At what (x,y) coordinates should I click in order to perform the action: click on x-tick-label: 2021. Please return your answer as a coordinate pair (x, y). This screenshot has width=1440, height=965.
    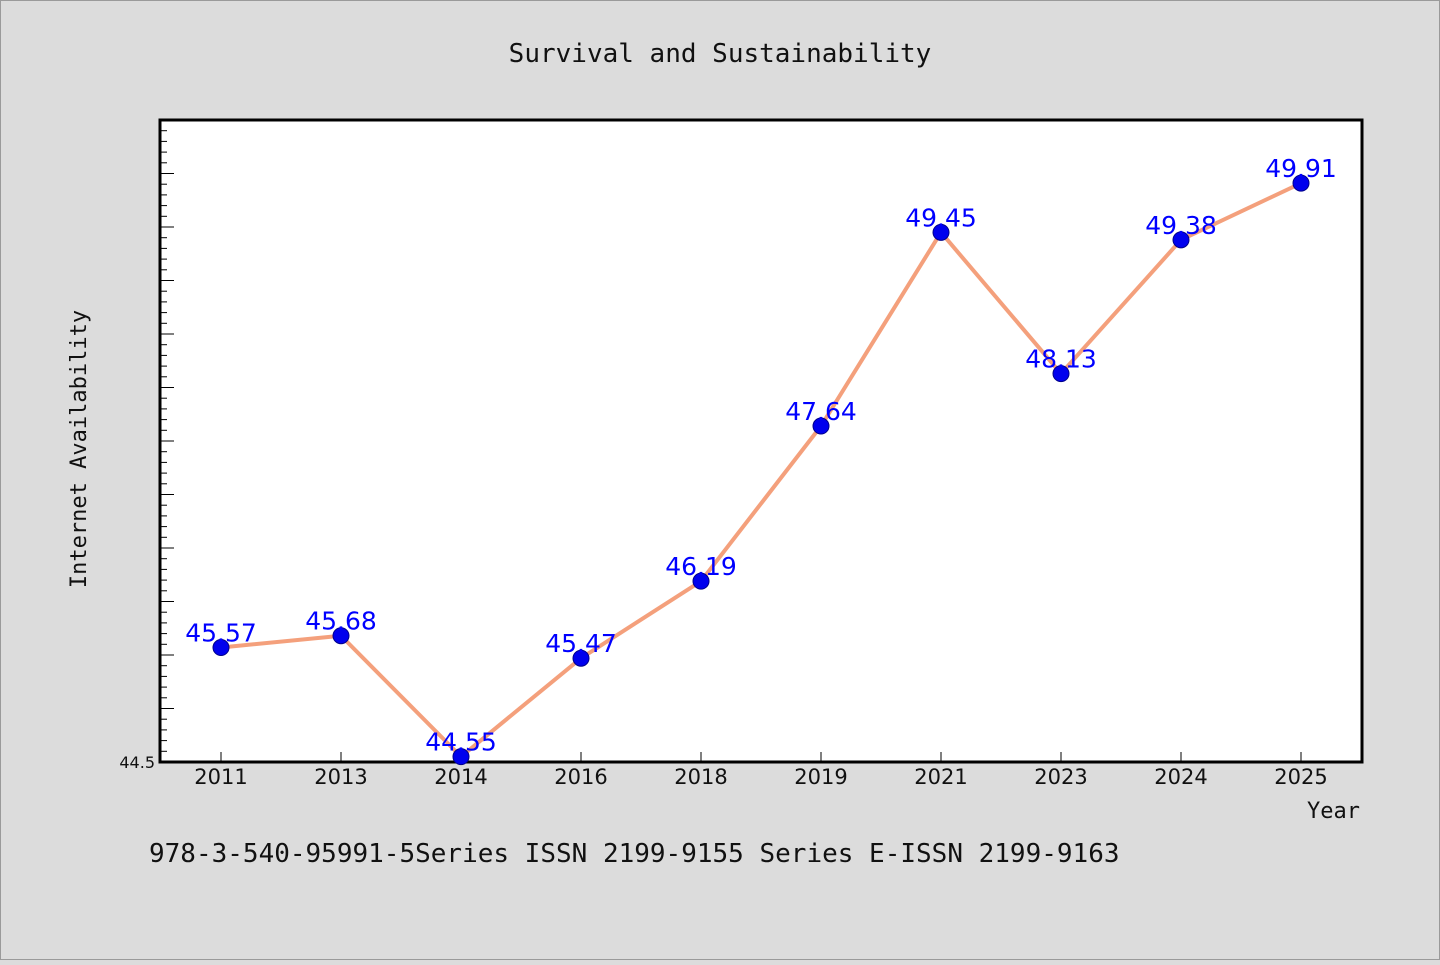
    Looking at the image, I should click on (940, 777).